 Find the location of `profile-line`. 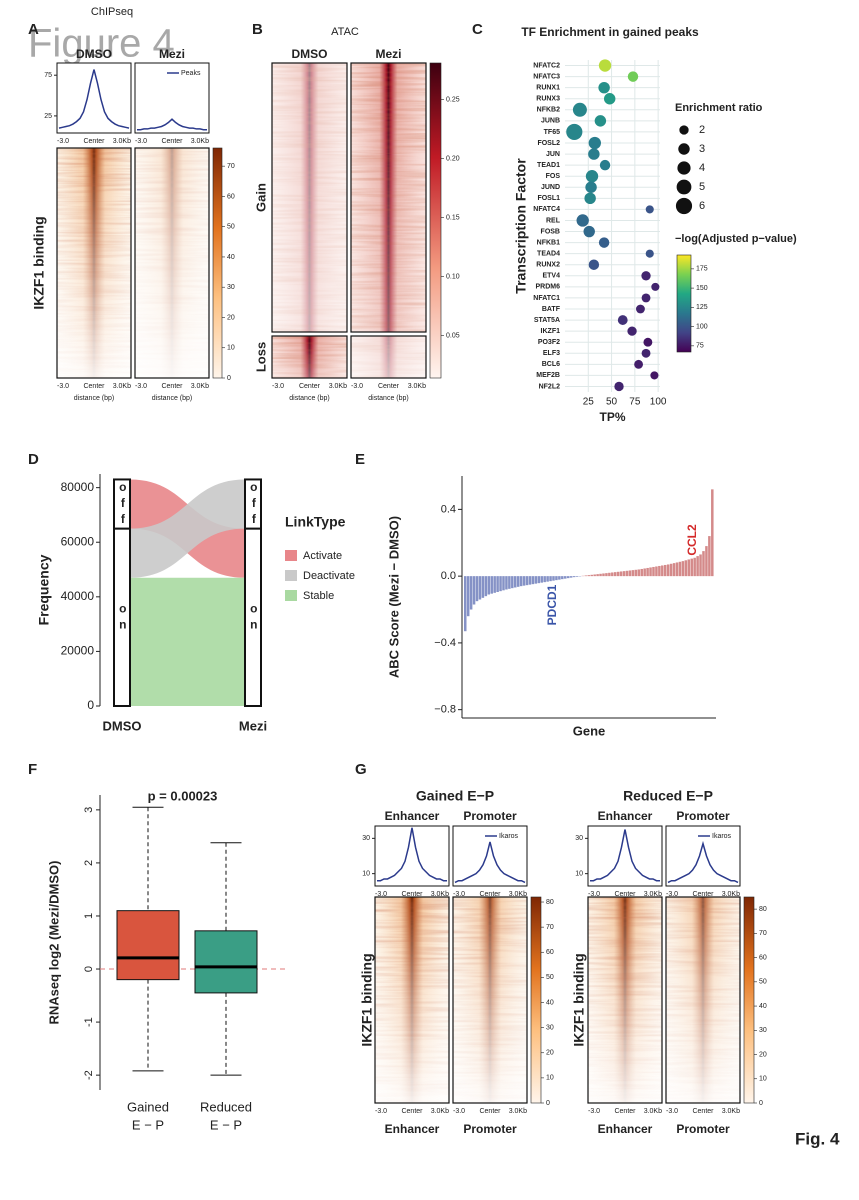

profile-line is located at coordinates (172, 124).